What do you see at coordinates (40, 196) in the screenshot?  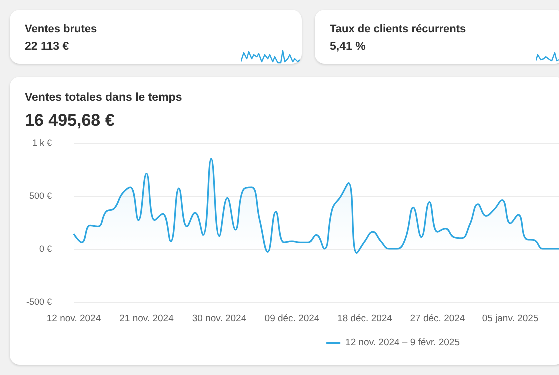 I see `y-tick-label: 500 €` at bounding box center [40, 196].